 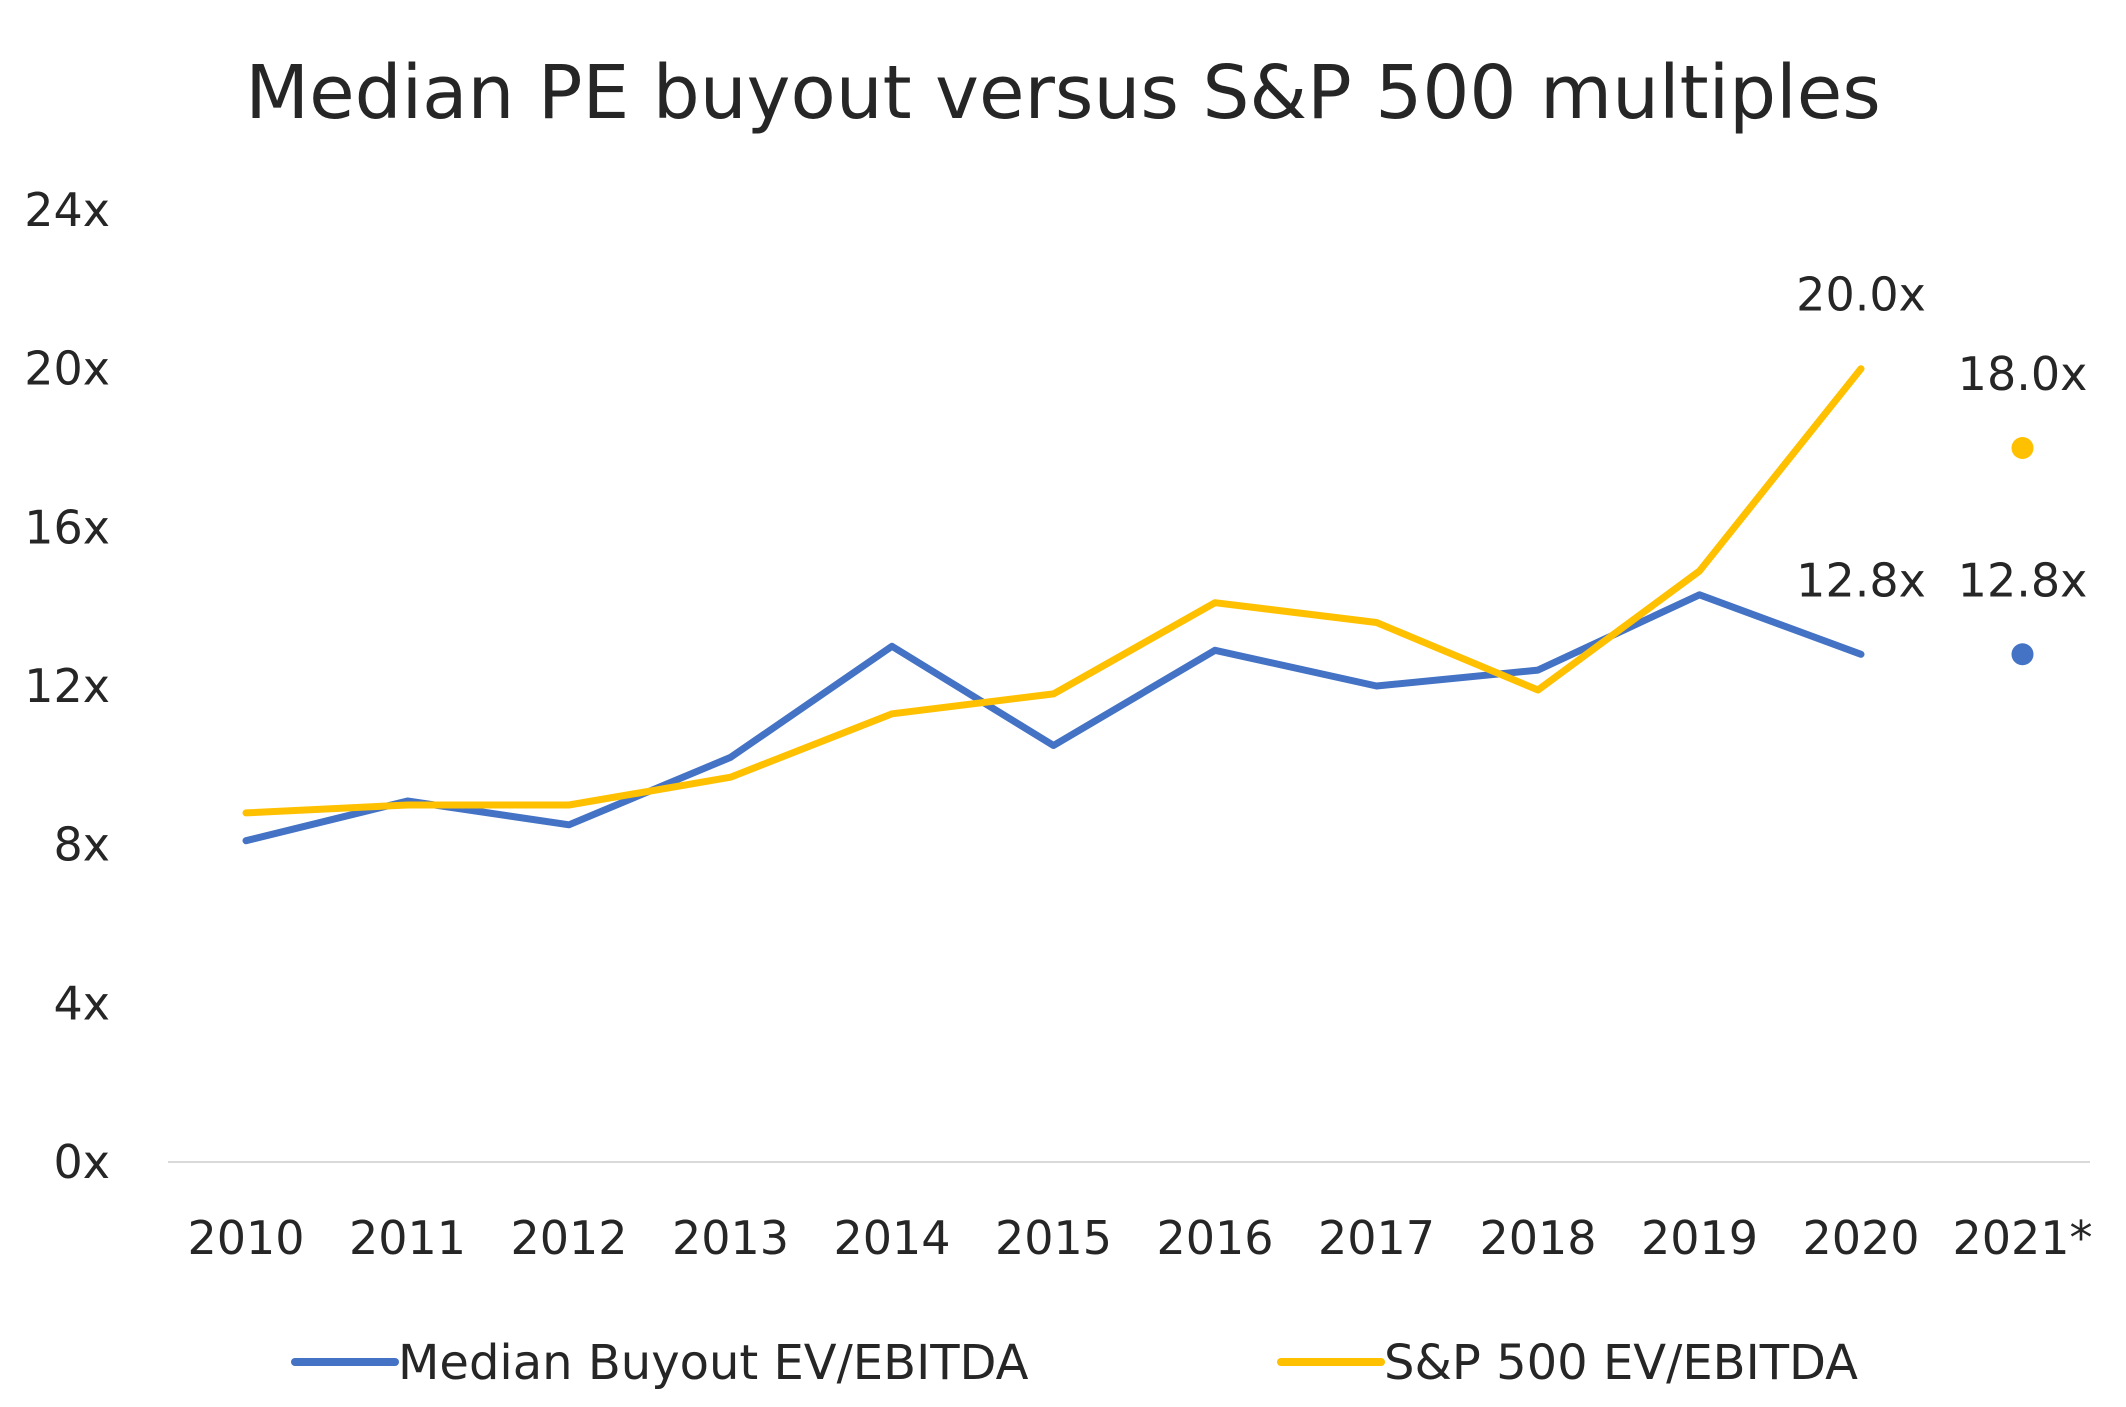 What do you see at coordinates (1537, 1238) in the screenshot?
I see `x-tick-label: 2018` at bounding box center [1537, 1238].